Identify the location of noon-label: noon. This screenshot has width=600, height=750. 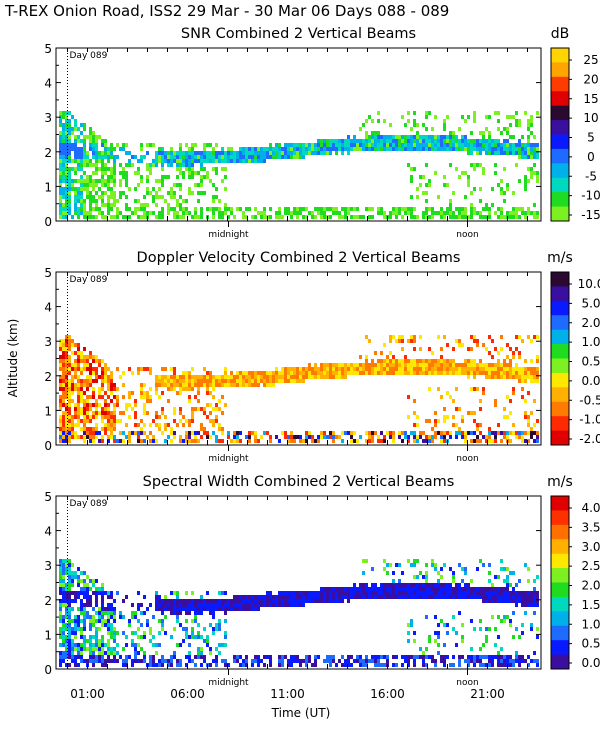
(467, 683).